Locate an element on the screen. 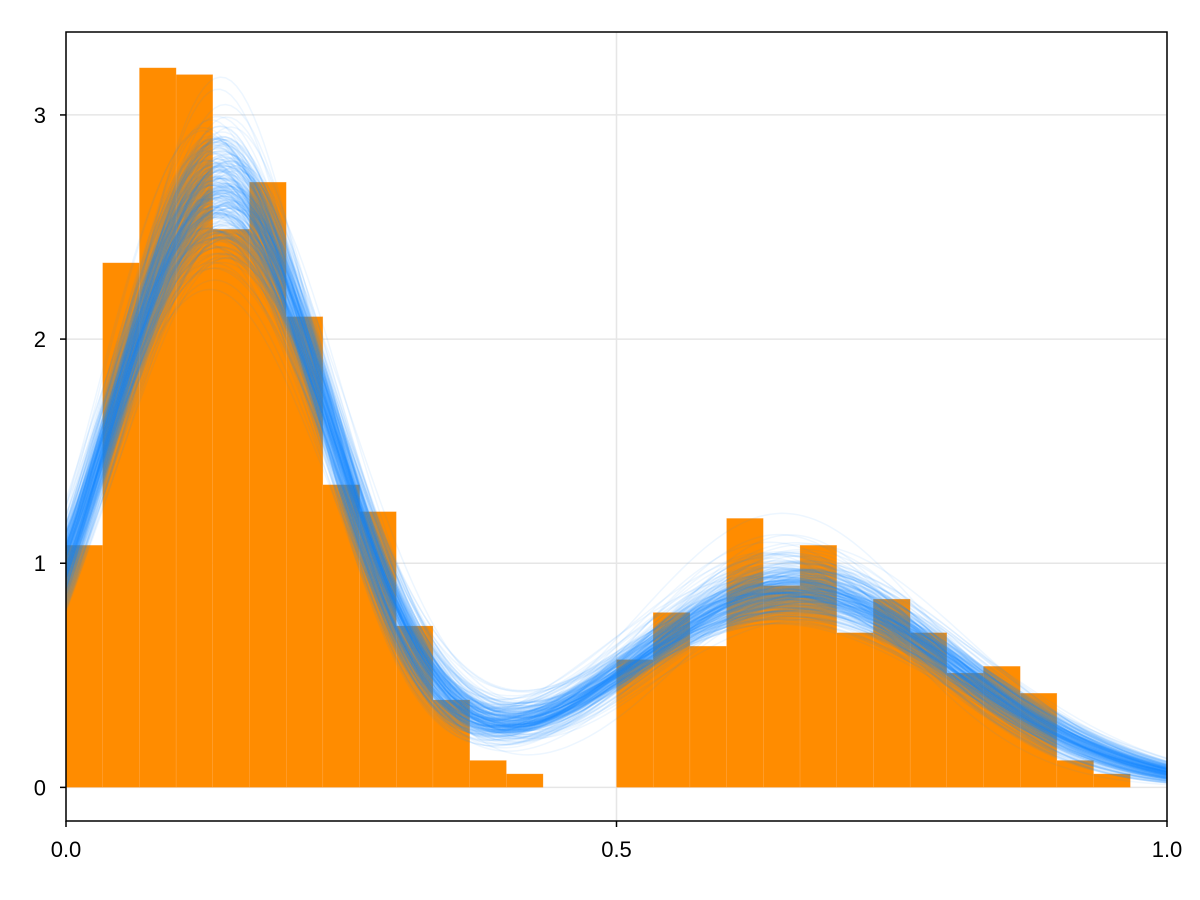  y-tick-label: 0 is located at coordinates (40, 787).